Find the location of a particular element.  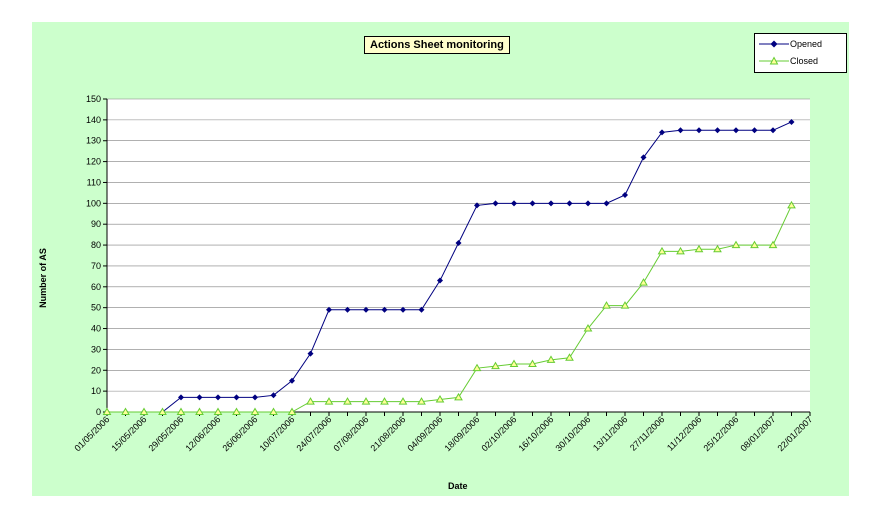

legend-item-opened: Opened is located at coordinates (800, 45).